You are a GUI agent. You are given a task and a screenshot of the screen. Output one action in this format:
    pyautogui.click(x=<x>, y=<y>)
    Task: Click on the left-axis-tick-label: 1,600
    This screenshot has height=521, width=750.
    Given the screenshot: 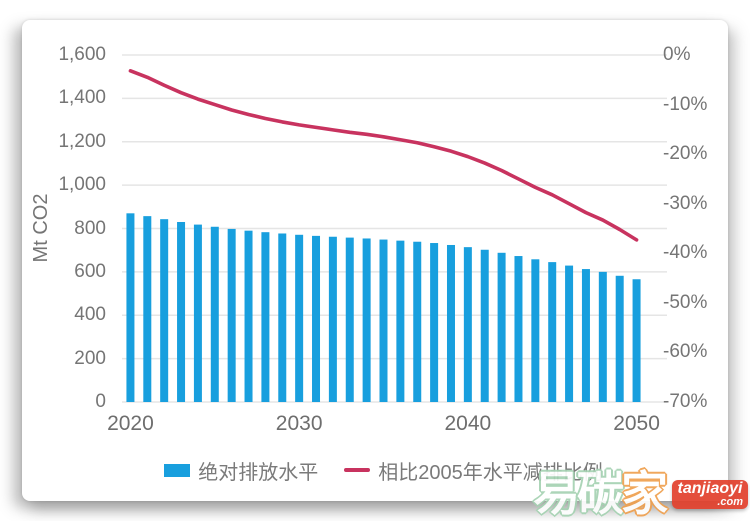 What is the action you would take?
    pyautogui.click(x=82, y=54)
    